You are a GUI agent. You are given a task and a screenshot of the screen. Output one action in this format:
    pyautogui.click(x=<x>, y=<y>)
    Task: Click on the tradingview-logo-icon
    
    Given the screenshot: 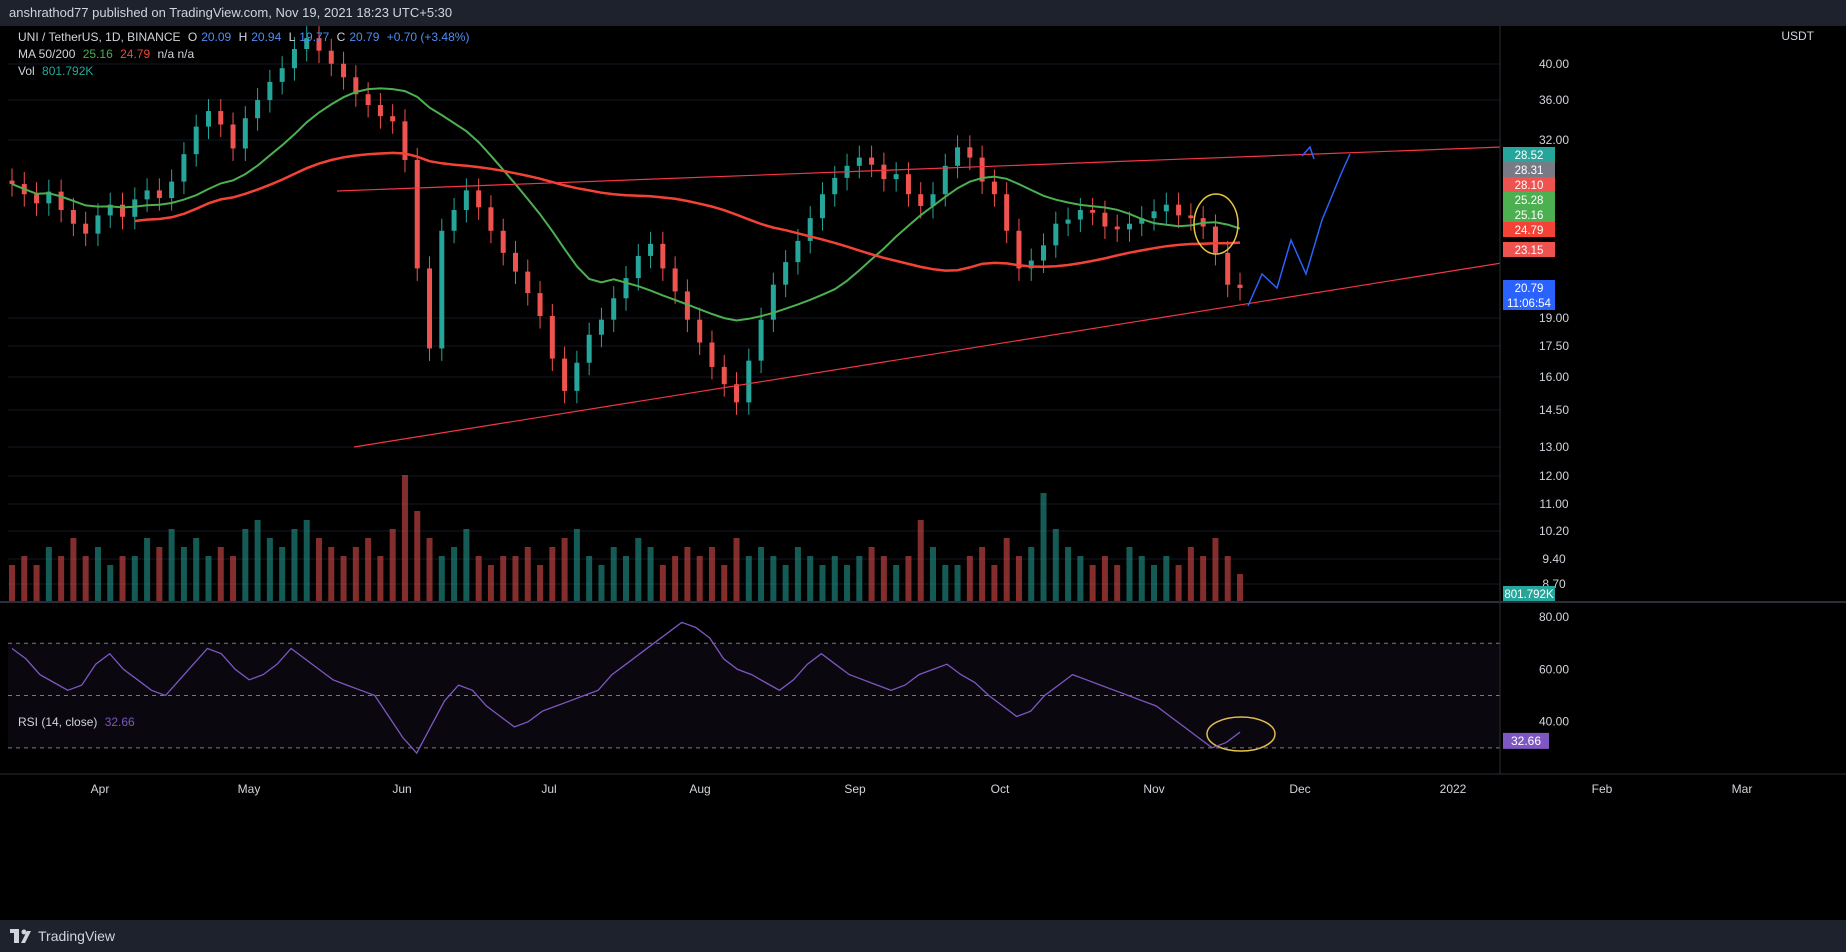 What is the action you would take?
    pyautogui.click(x=20, y=936)
    